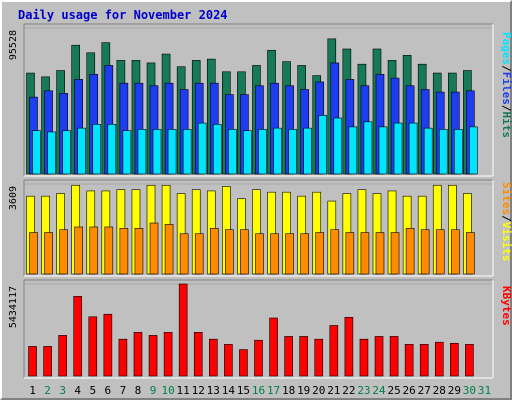  I want to click on x-tick-label-8: 8, so click(138, 390).